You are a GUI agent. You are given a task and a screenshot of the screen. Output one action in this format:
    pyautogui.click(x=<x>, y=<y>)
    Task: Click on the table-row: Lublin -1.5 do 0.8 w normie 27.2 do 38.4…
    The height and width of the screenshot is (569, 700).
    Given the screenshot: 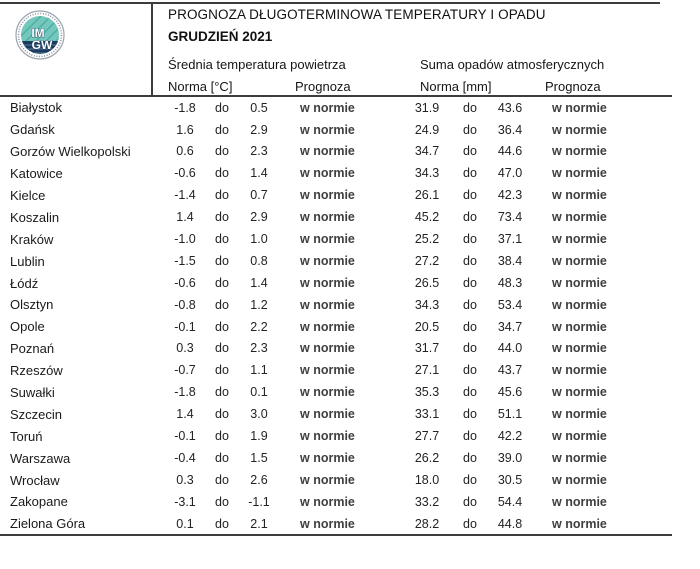 What is the action you would take?
    pyautogui.click(x=336, y=261)
    